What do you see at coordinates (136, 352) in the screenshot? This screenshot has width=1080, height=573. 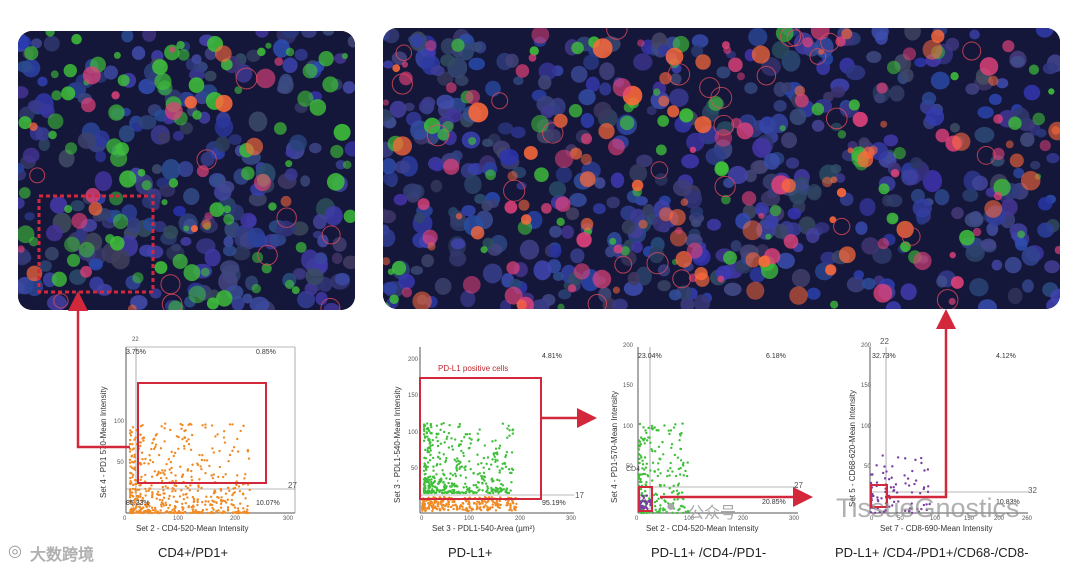 I see `quadrant-pct-top-left: 3.75%` at bounding box center [136, 352].